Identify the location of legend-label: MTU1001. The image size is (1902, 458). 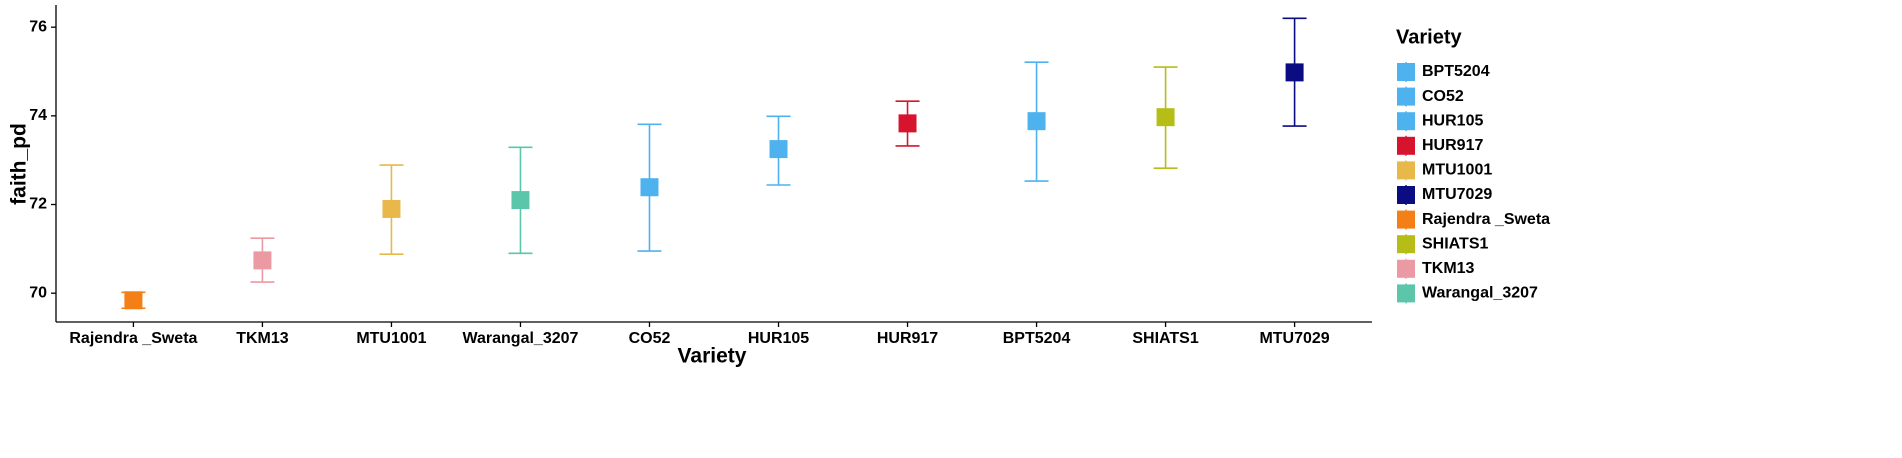
(1457, 170).